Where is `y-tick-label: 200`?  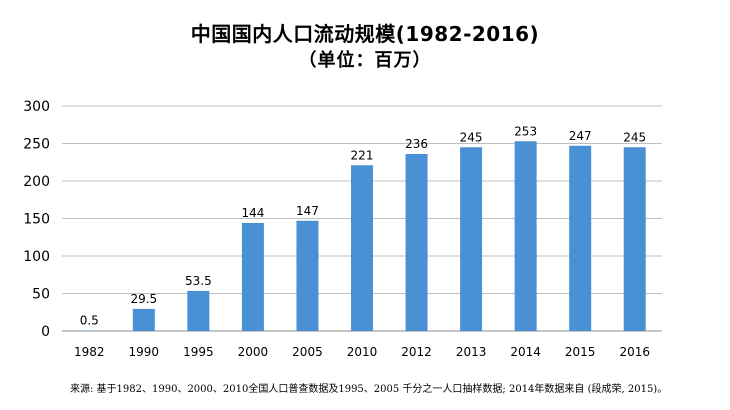
y-tick-label: 200 is located at coordinates (36, 182).